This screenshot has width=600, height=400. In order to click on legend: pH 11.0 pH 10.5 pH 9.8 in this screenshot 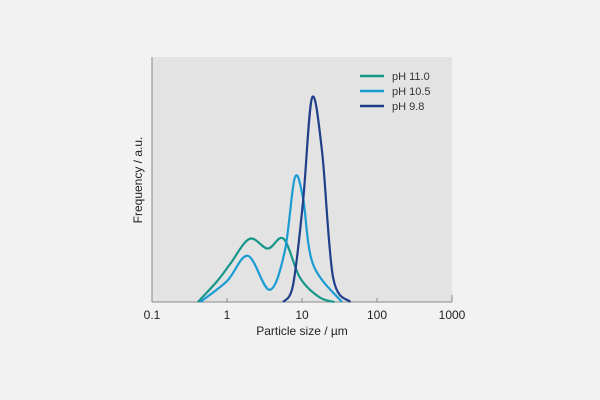, I will do `click(395, 92)`.